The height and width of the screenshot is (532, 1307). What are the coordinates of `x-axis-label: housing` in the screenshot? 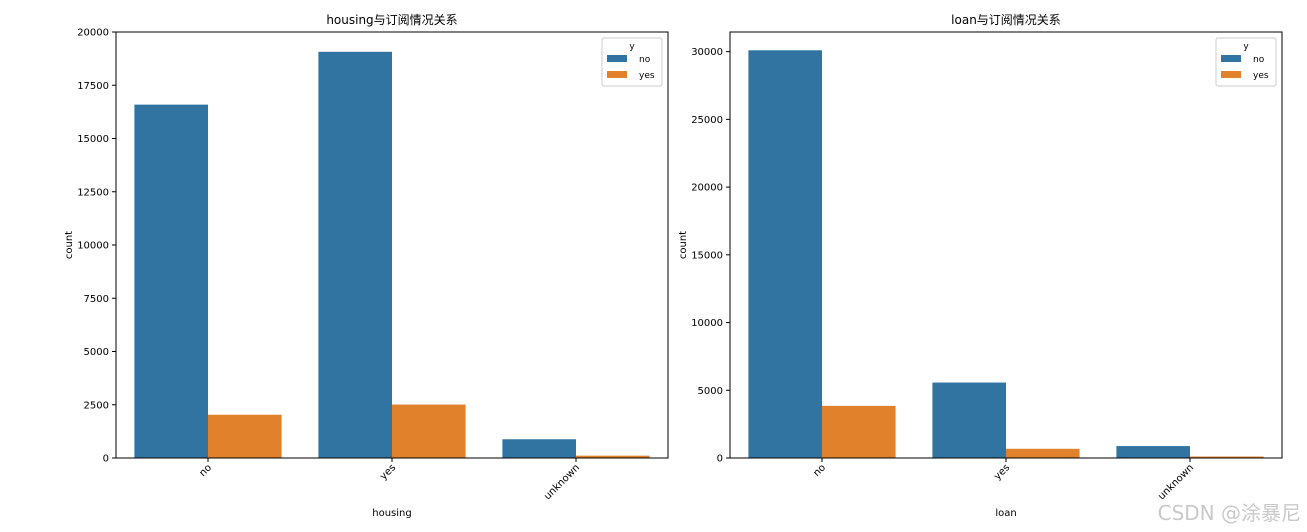 It's located at (391, 513).